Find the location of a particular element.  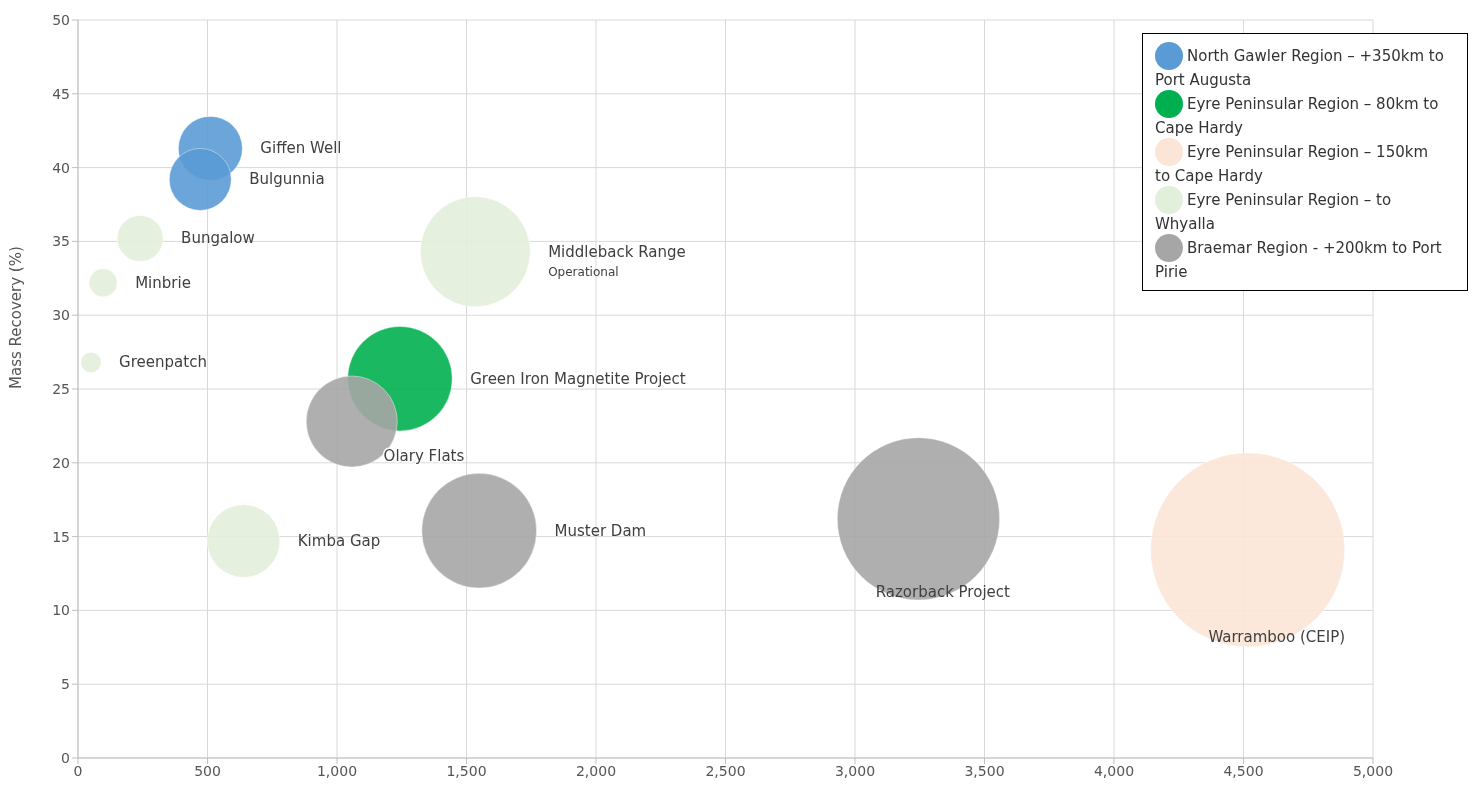

annotation: Muster Dam is located at coordinates (600, 530).